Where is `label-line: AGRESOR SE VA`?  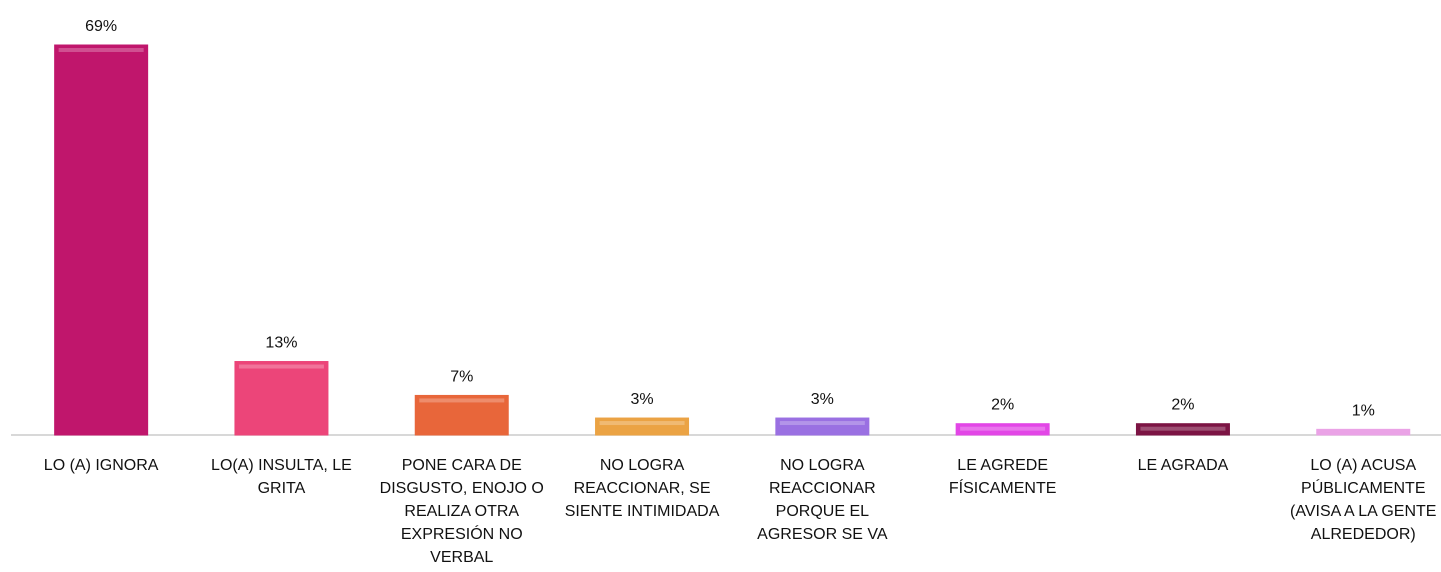
label-line: AGRESOR SE VA is located at coordinates (822, 534).